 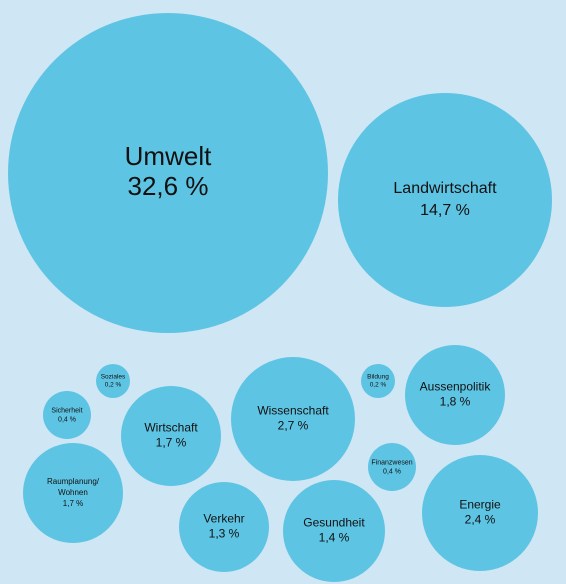 I want to click on category-label: Wohnen, so click(x=73, y=492).